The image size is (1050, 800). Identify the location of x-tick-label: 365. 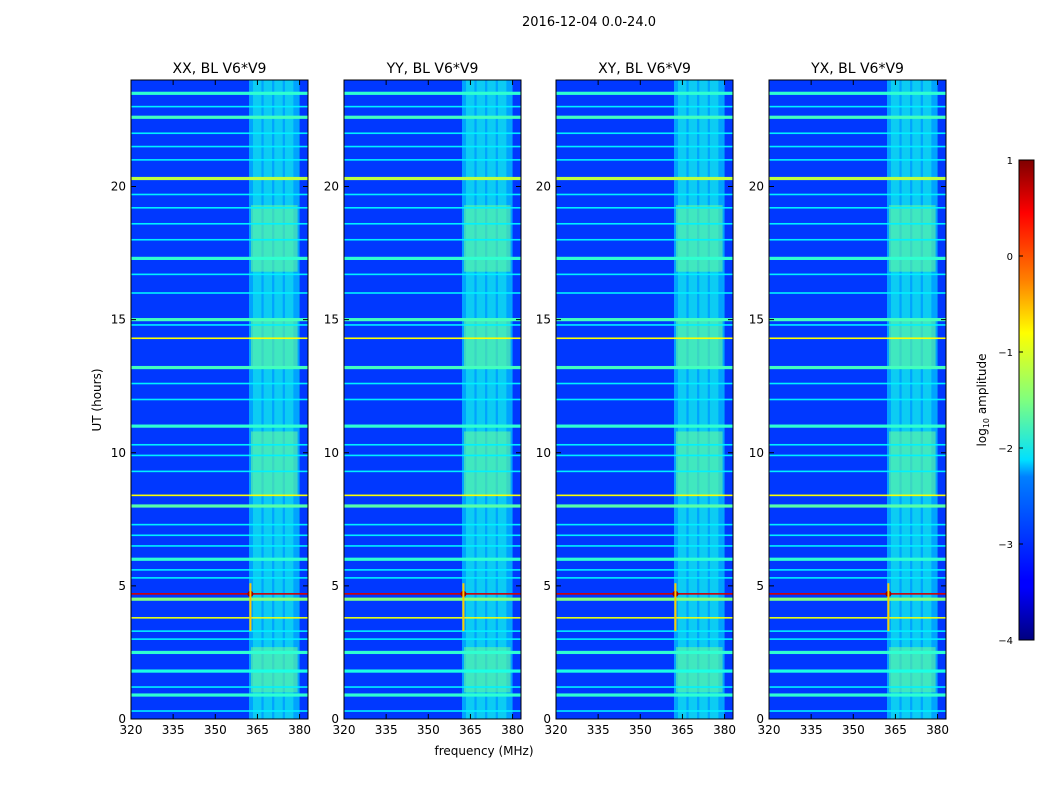
(682, 730).